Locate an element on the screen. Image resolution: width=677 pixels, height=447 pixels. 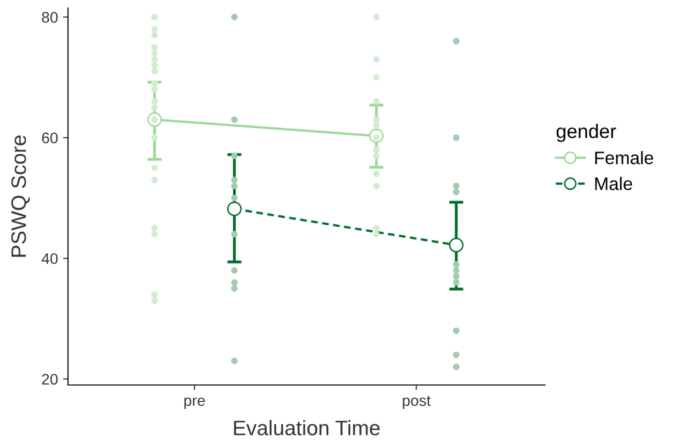
x-tick-label: pre is located at coordinates (194, 403).